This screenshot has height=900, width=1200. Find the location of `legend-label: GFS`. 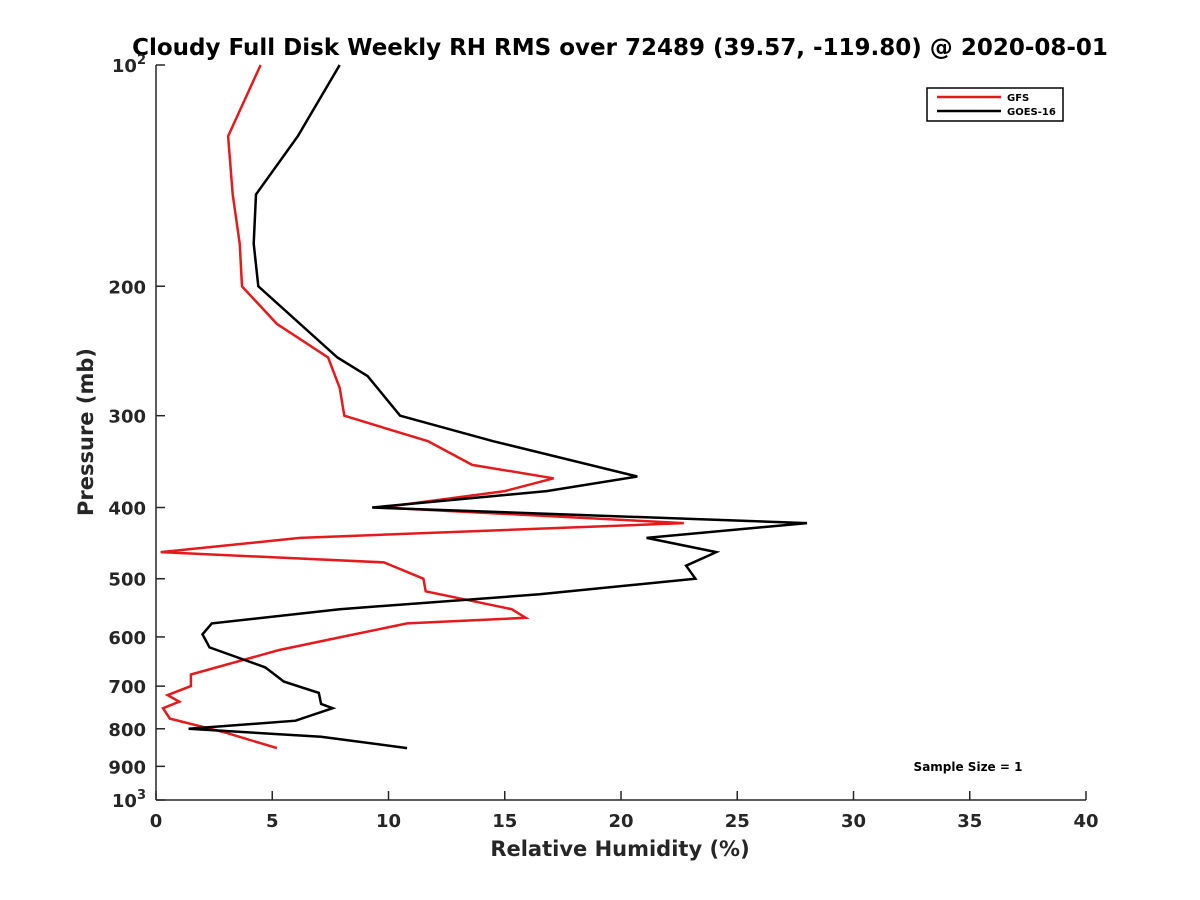

legend-label: GFS is located at coordinates (1018, 98).